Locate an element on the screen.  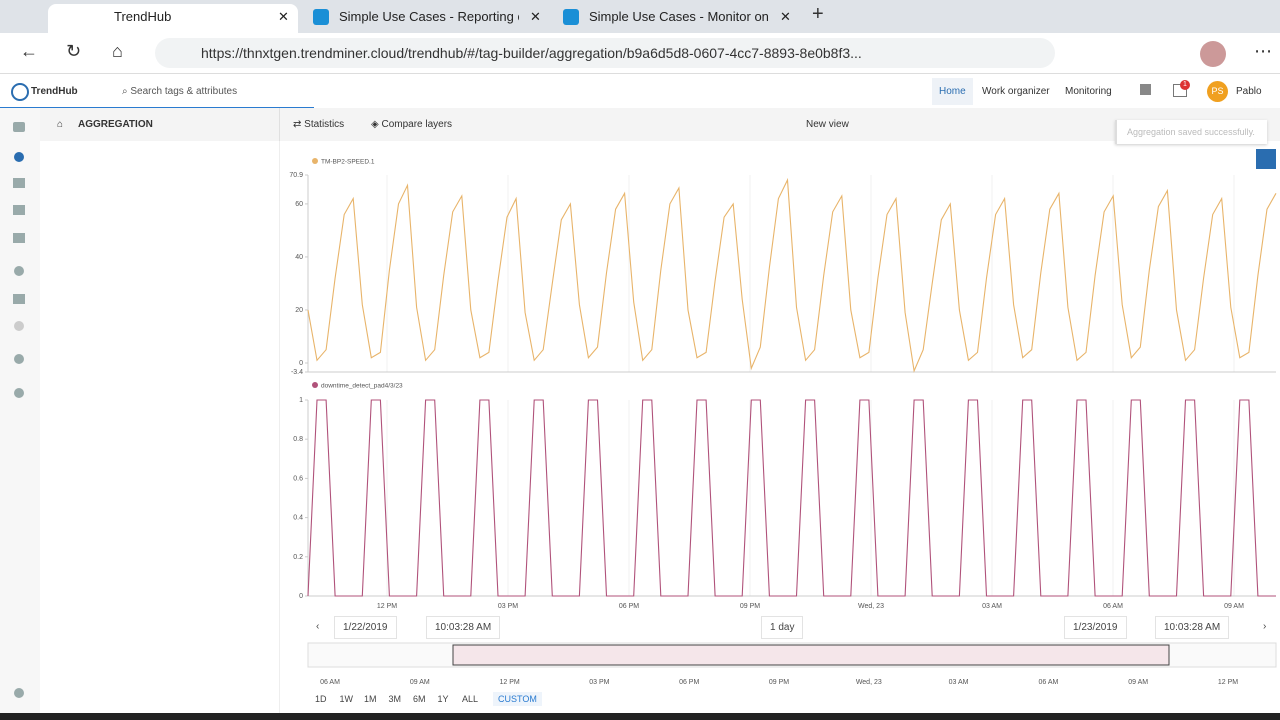
view-title: New view is located at coordinates (827, 124).